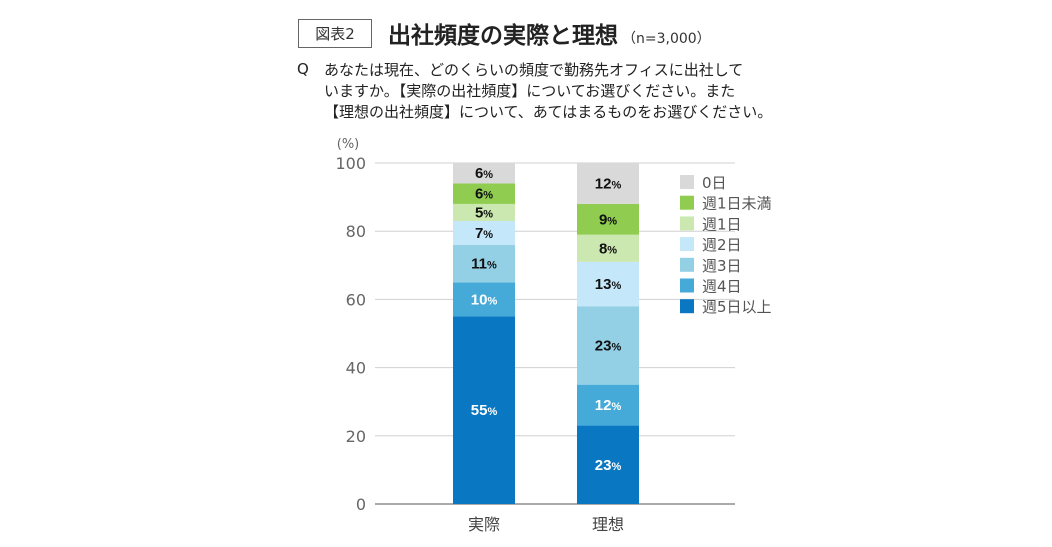 The width and height of the screenshot is (1052, 547). I want to click on question-line: いますか。【実際の出社頻度】についてお選びください。また, so click(530, 91).